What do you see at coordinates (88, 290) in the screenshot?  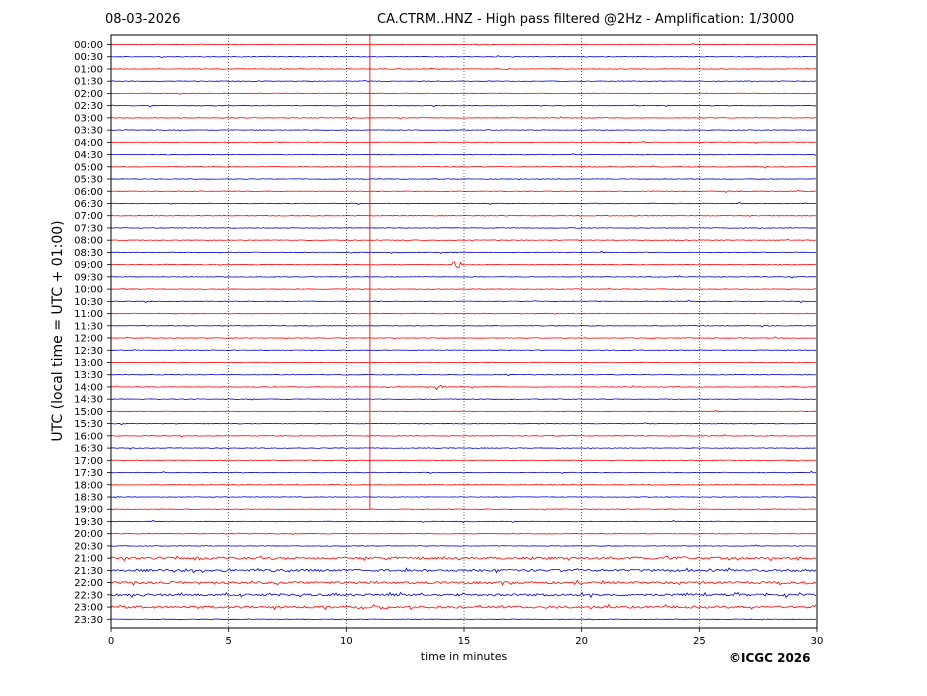 I see `y-tick-label: 10:00` at bounding box center [88, 290].